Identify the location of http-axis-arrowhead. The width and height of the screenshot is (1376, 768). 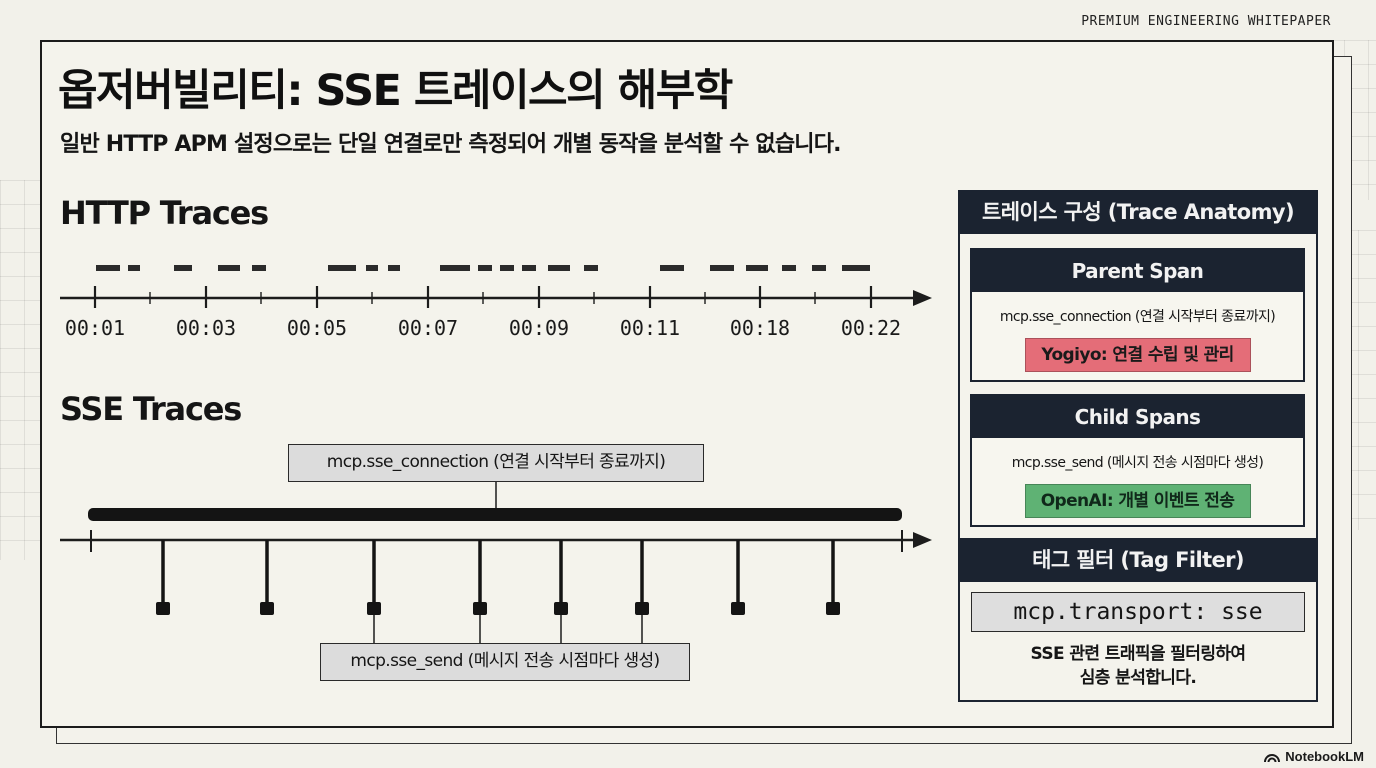
(922, 298).